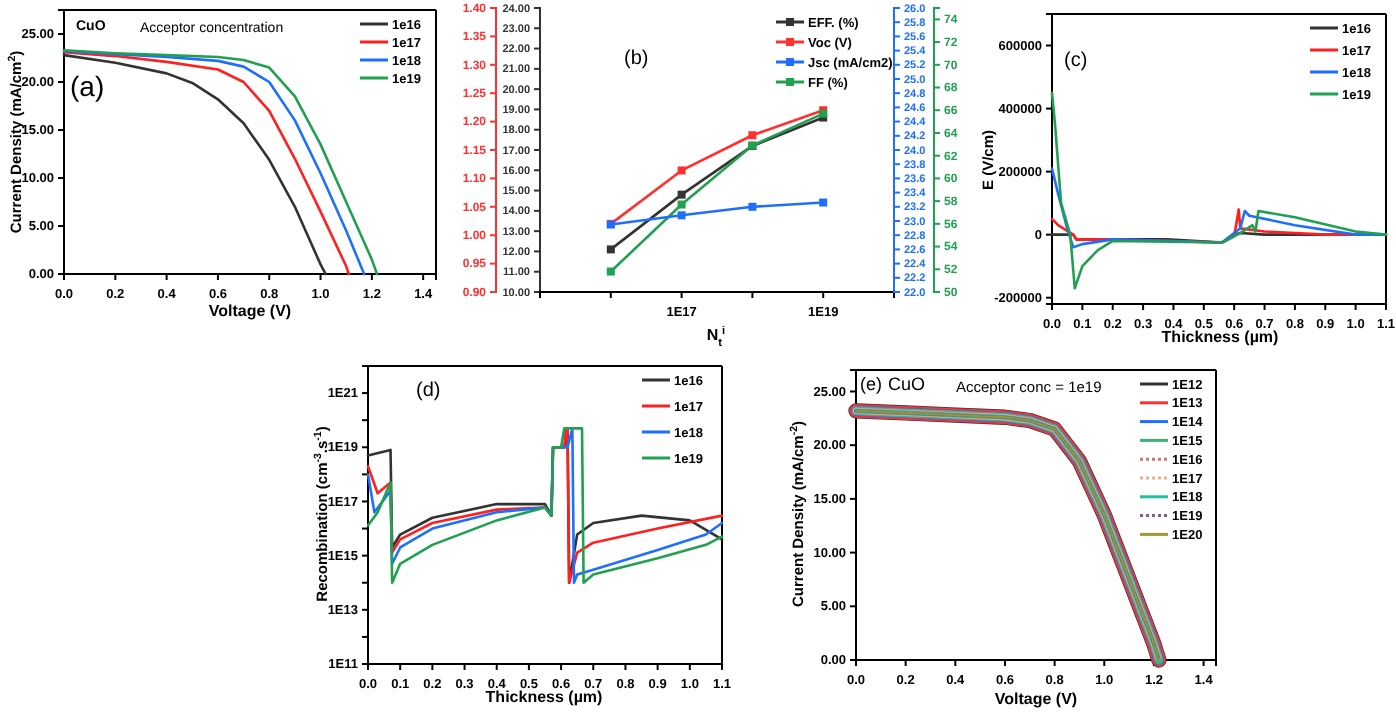  Describe the element at coordinates (1076, 61) in the screenshot. I see `annotation: (c)` at that location.